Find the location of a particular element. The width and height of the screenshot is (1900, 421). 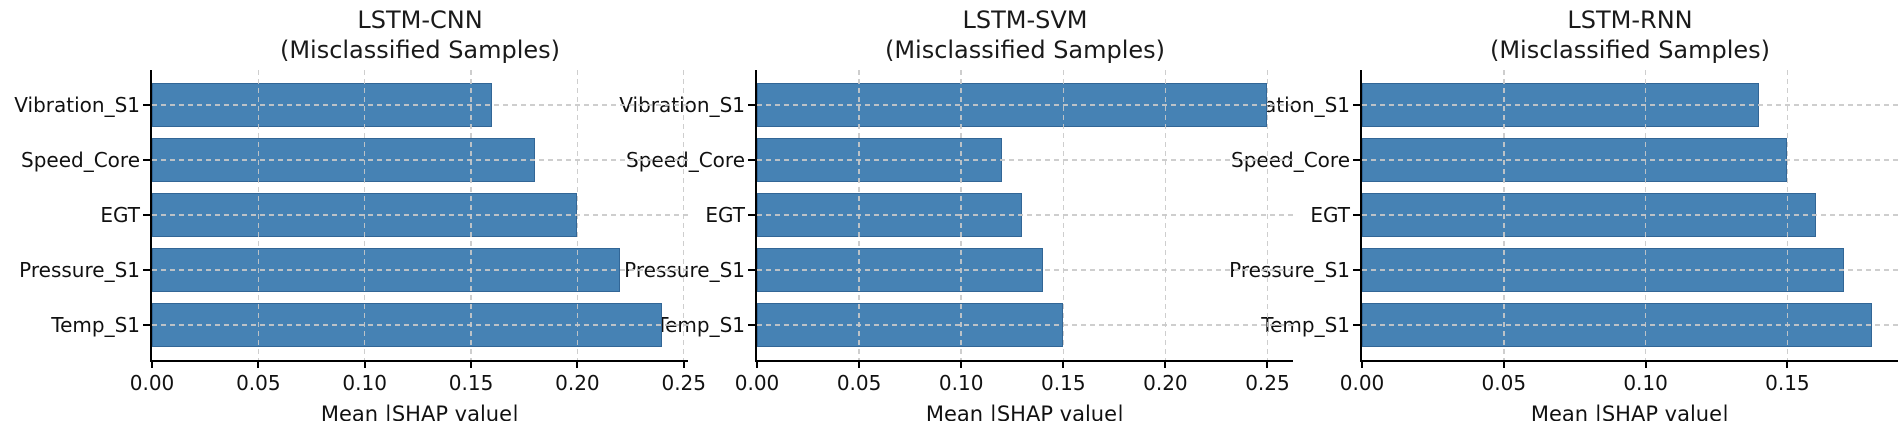

y-tick-label: Speed_Core is located at coordinates (80, 160).